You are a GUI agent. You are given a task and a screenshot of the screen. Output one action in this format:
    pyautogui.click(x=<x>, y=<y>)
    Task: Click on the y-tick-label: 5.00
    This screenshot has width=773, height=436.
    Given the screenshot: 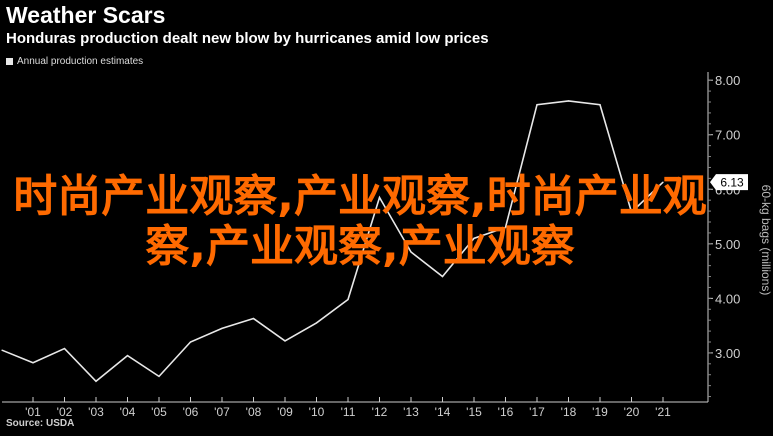 What is the action you would take?
    pyautogui.click(x=727, y=244)
    